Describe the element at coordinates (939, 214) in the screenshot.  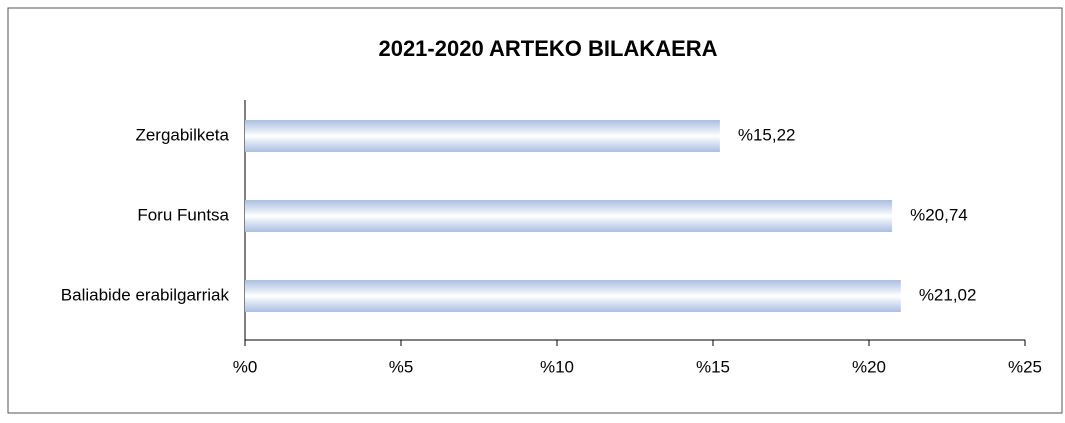
I see `value-label: %20,74` at that location.